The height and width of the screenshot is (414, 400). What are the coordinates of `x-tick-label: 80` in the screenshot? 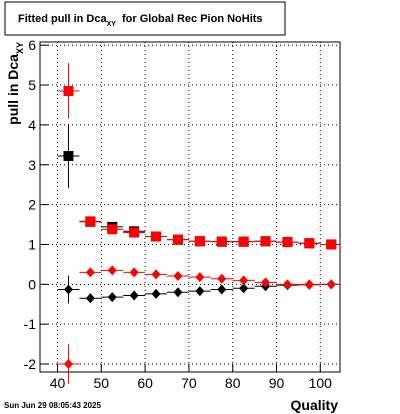 It's located at (233, 383).